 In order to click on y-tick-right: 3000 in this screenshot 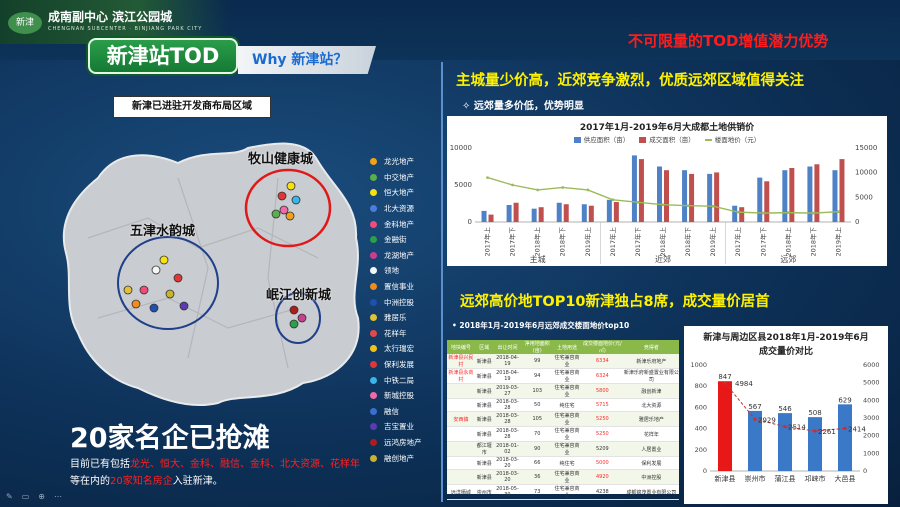, I will do `click(871, 418)`.